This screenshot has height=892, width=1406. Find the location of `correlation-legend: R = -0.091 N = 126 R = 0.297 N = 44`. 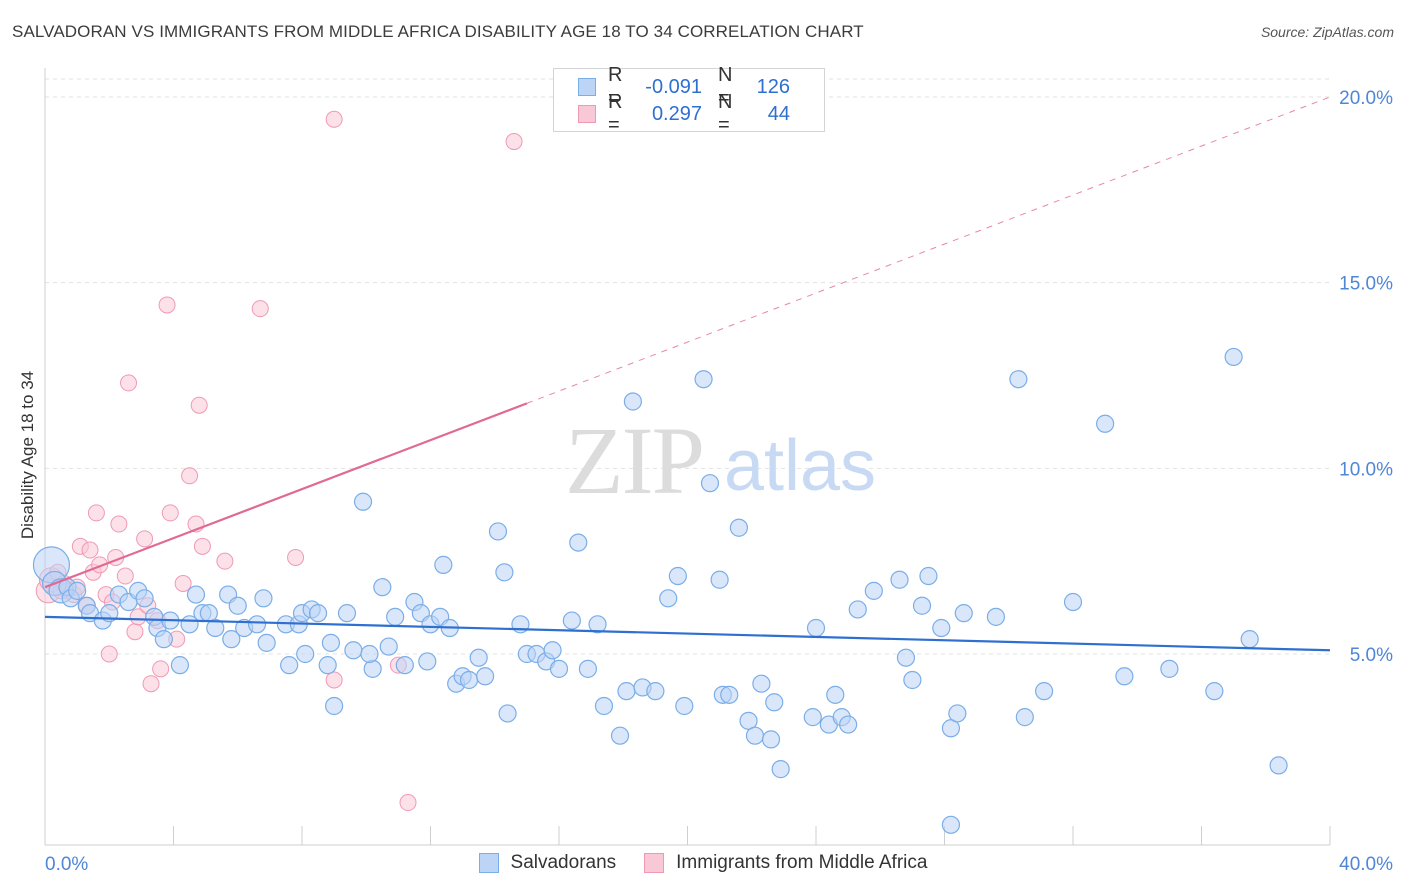

correlation-legend: R = -0.091 N = 126 R = 0.297 N = 44 is located at coordinates (689, 100).